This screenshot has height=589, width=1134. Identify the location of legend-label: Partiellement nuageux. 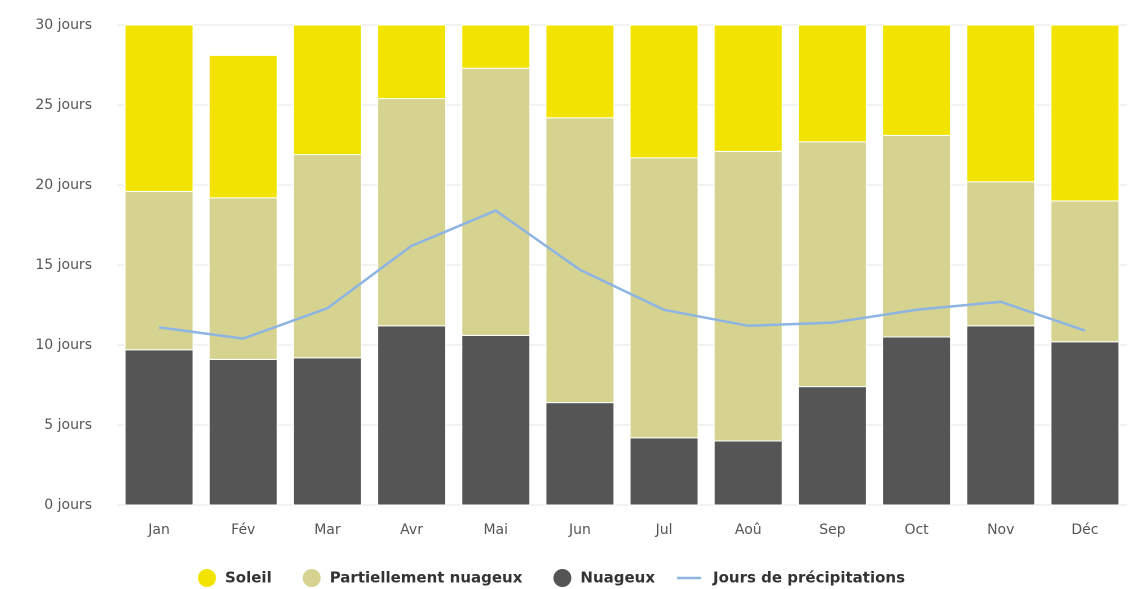
(426, 578).